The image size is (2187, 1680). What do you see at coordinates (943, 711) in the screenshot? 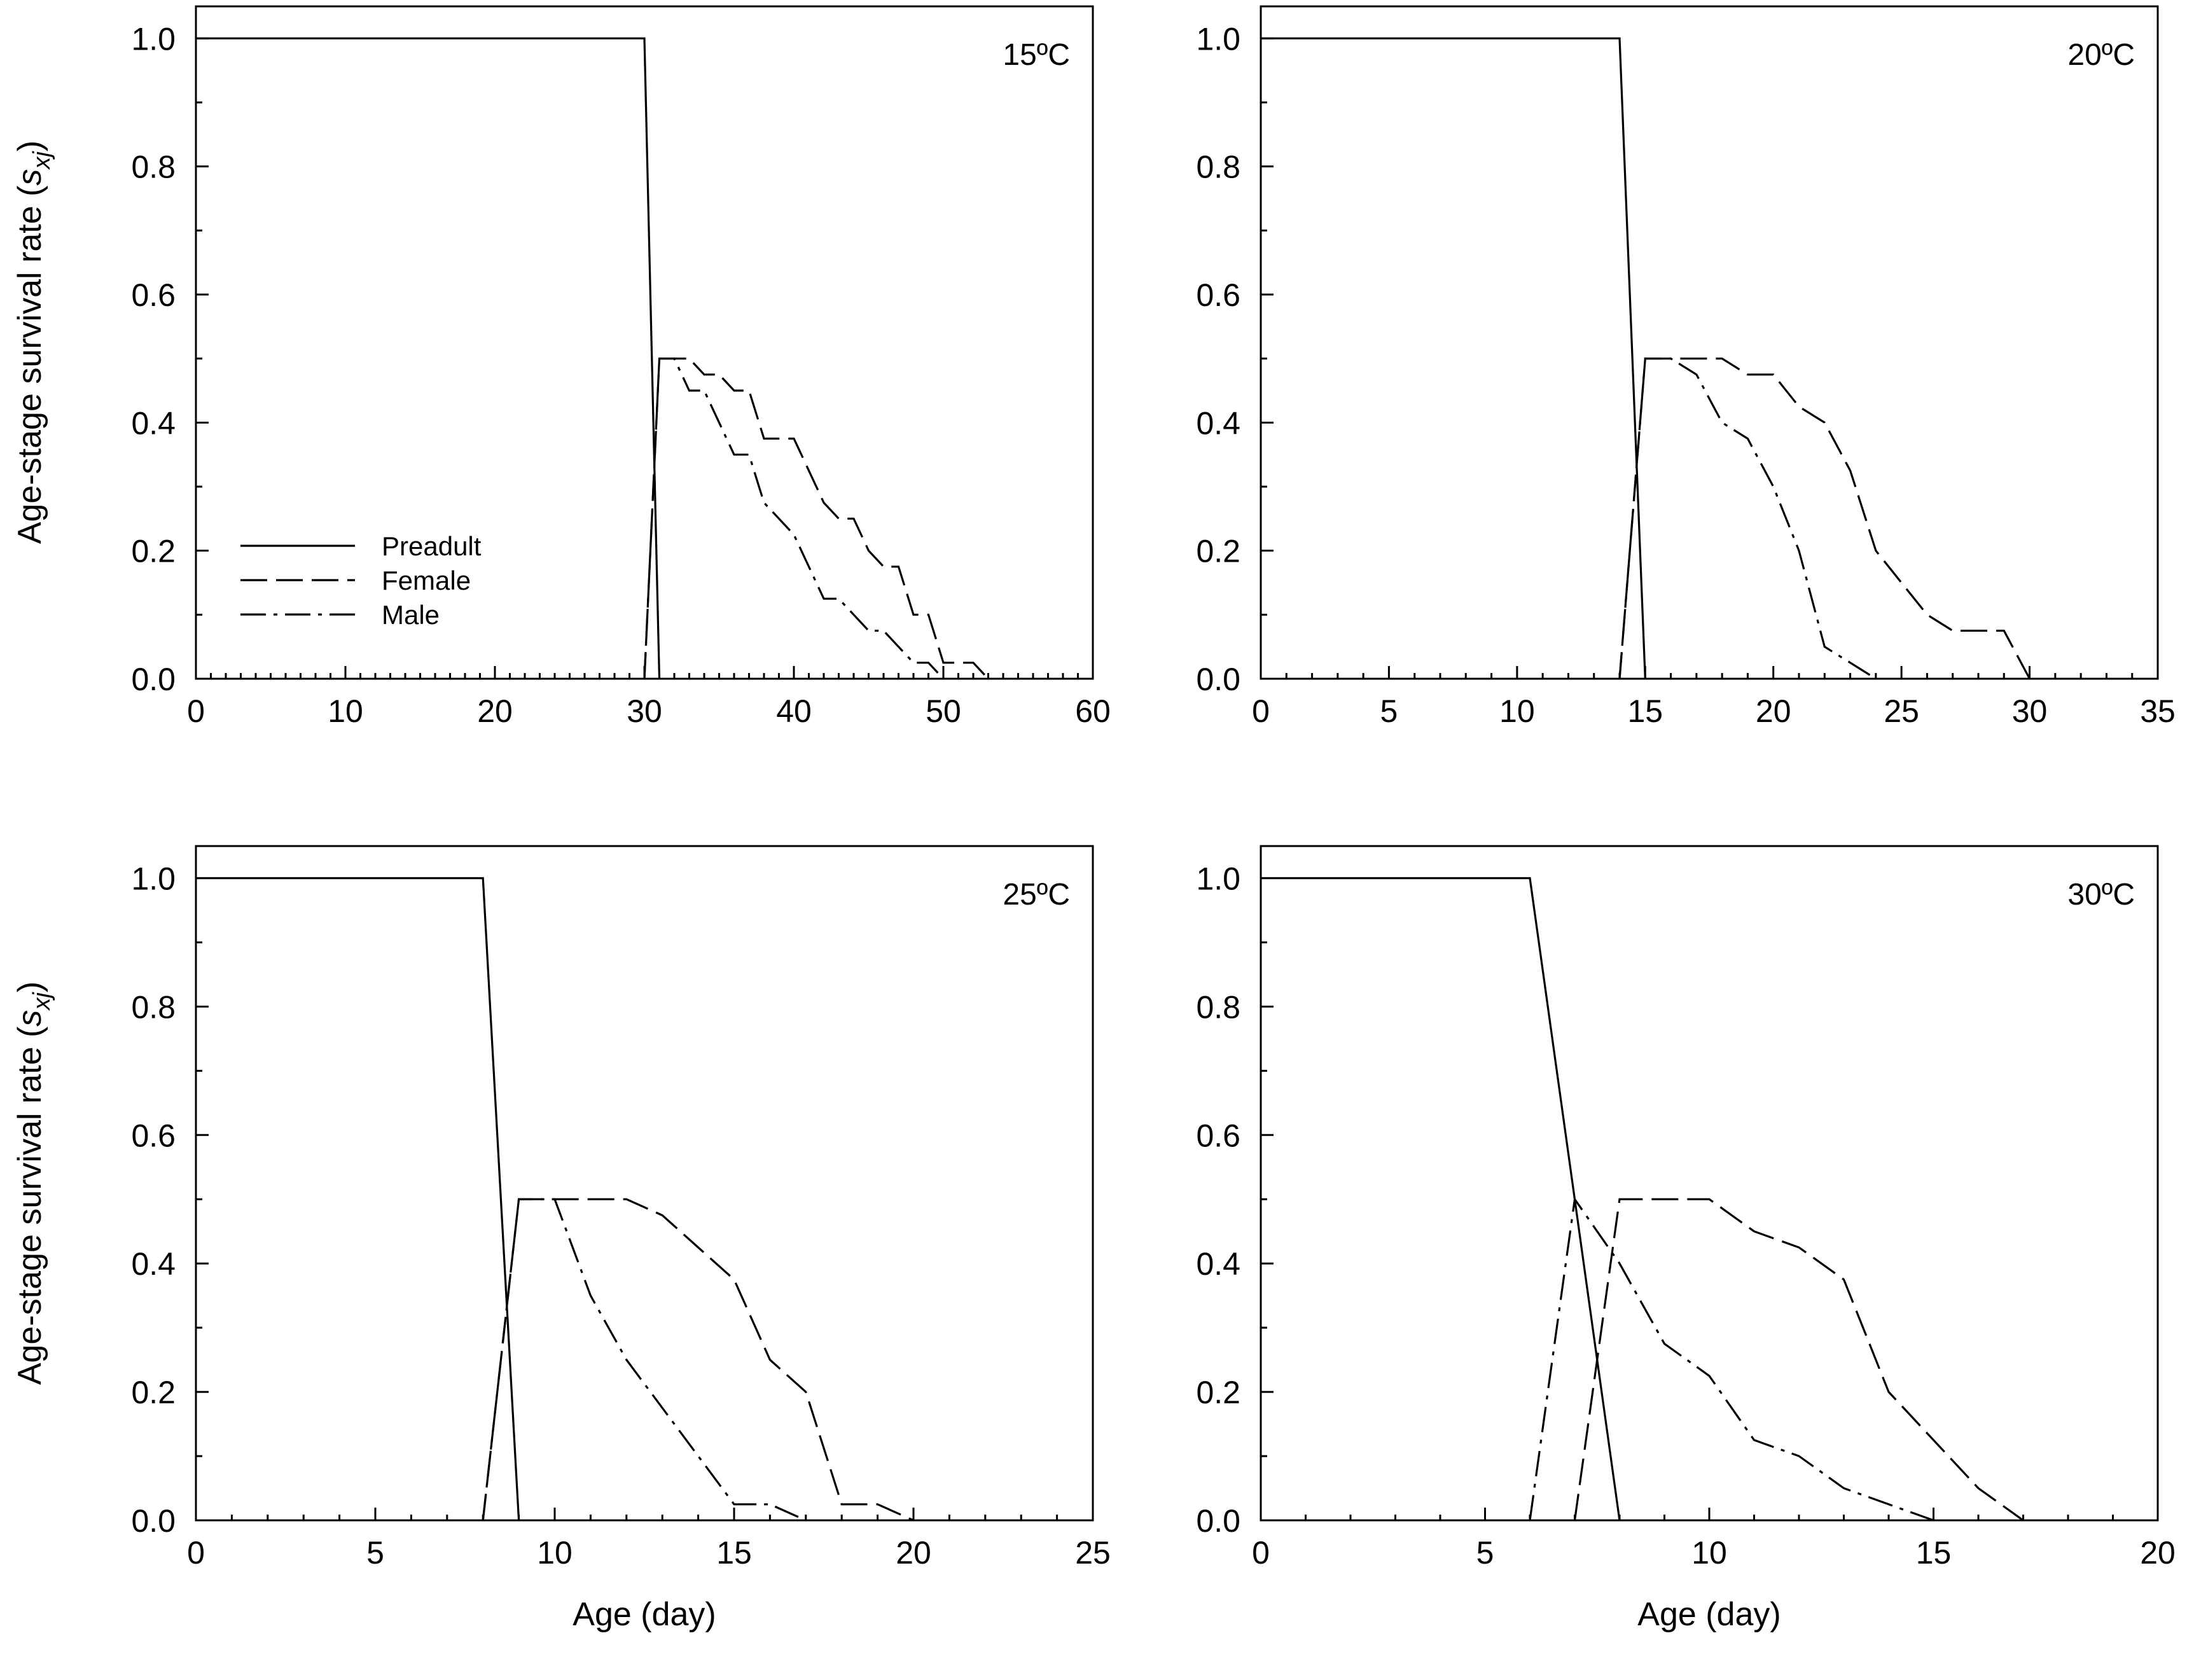
I see `x-tick-label: 50` at bounding box center [943, 711].